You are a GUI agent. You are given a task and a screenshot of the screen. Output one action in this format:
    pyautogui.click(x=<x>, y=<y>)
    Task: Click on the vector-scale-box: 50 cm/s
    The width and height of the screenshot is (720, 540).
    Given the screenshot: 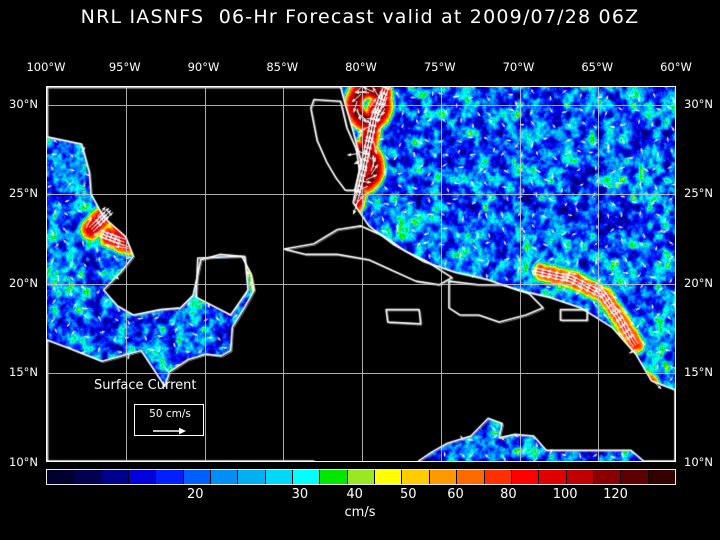 What is the action you would take?
    pyautogui.click(x=169, y=420)
    